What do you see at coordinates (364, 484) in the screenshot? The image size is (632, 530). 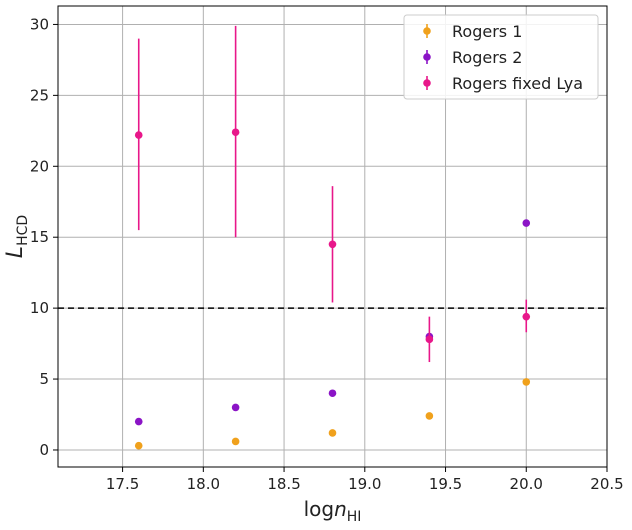 I see `x-tick-label: 19.0` at bounding box center [364, 484].